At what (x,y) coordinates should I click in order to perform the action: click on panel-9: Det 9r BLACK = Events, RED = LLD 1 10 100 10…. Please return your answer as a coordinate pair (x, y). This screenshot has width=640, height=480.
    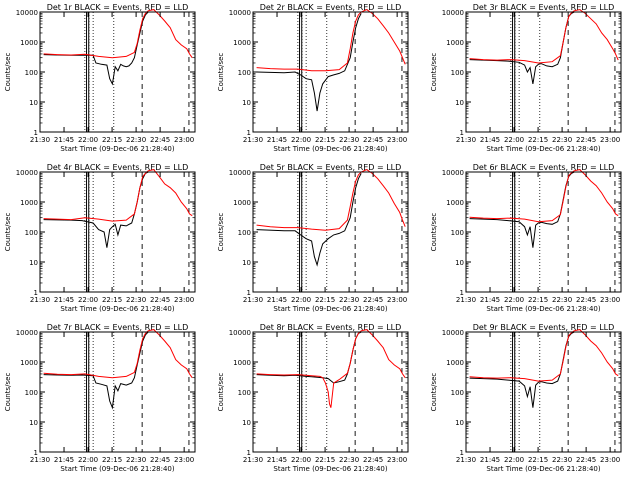
    Looking at the image, I should click on (526, 398).